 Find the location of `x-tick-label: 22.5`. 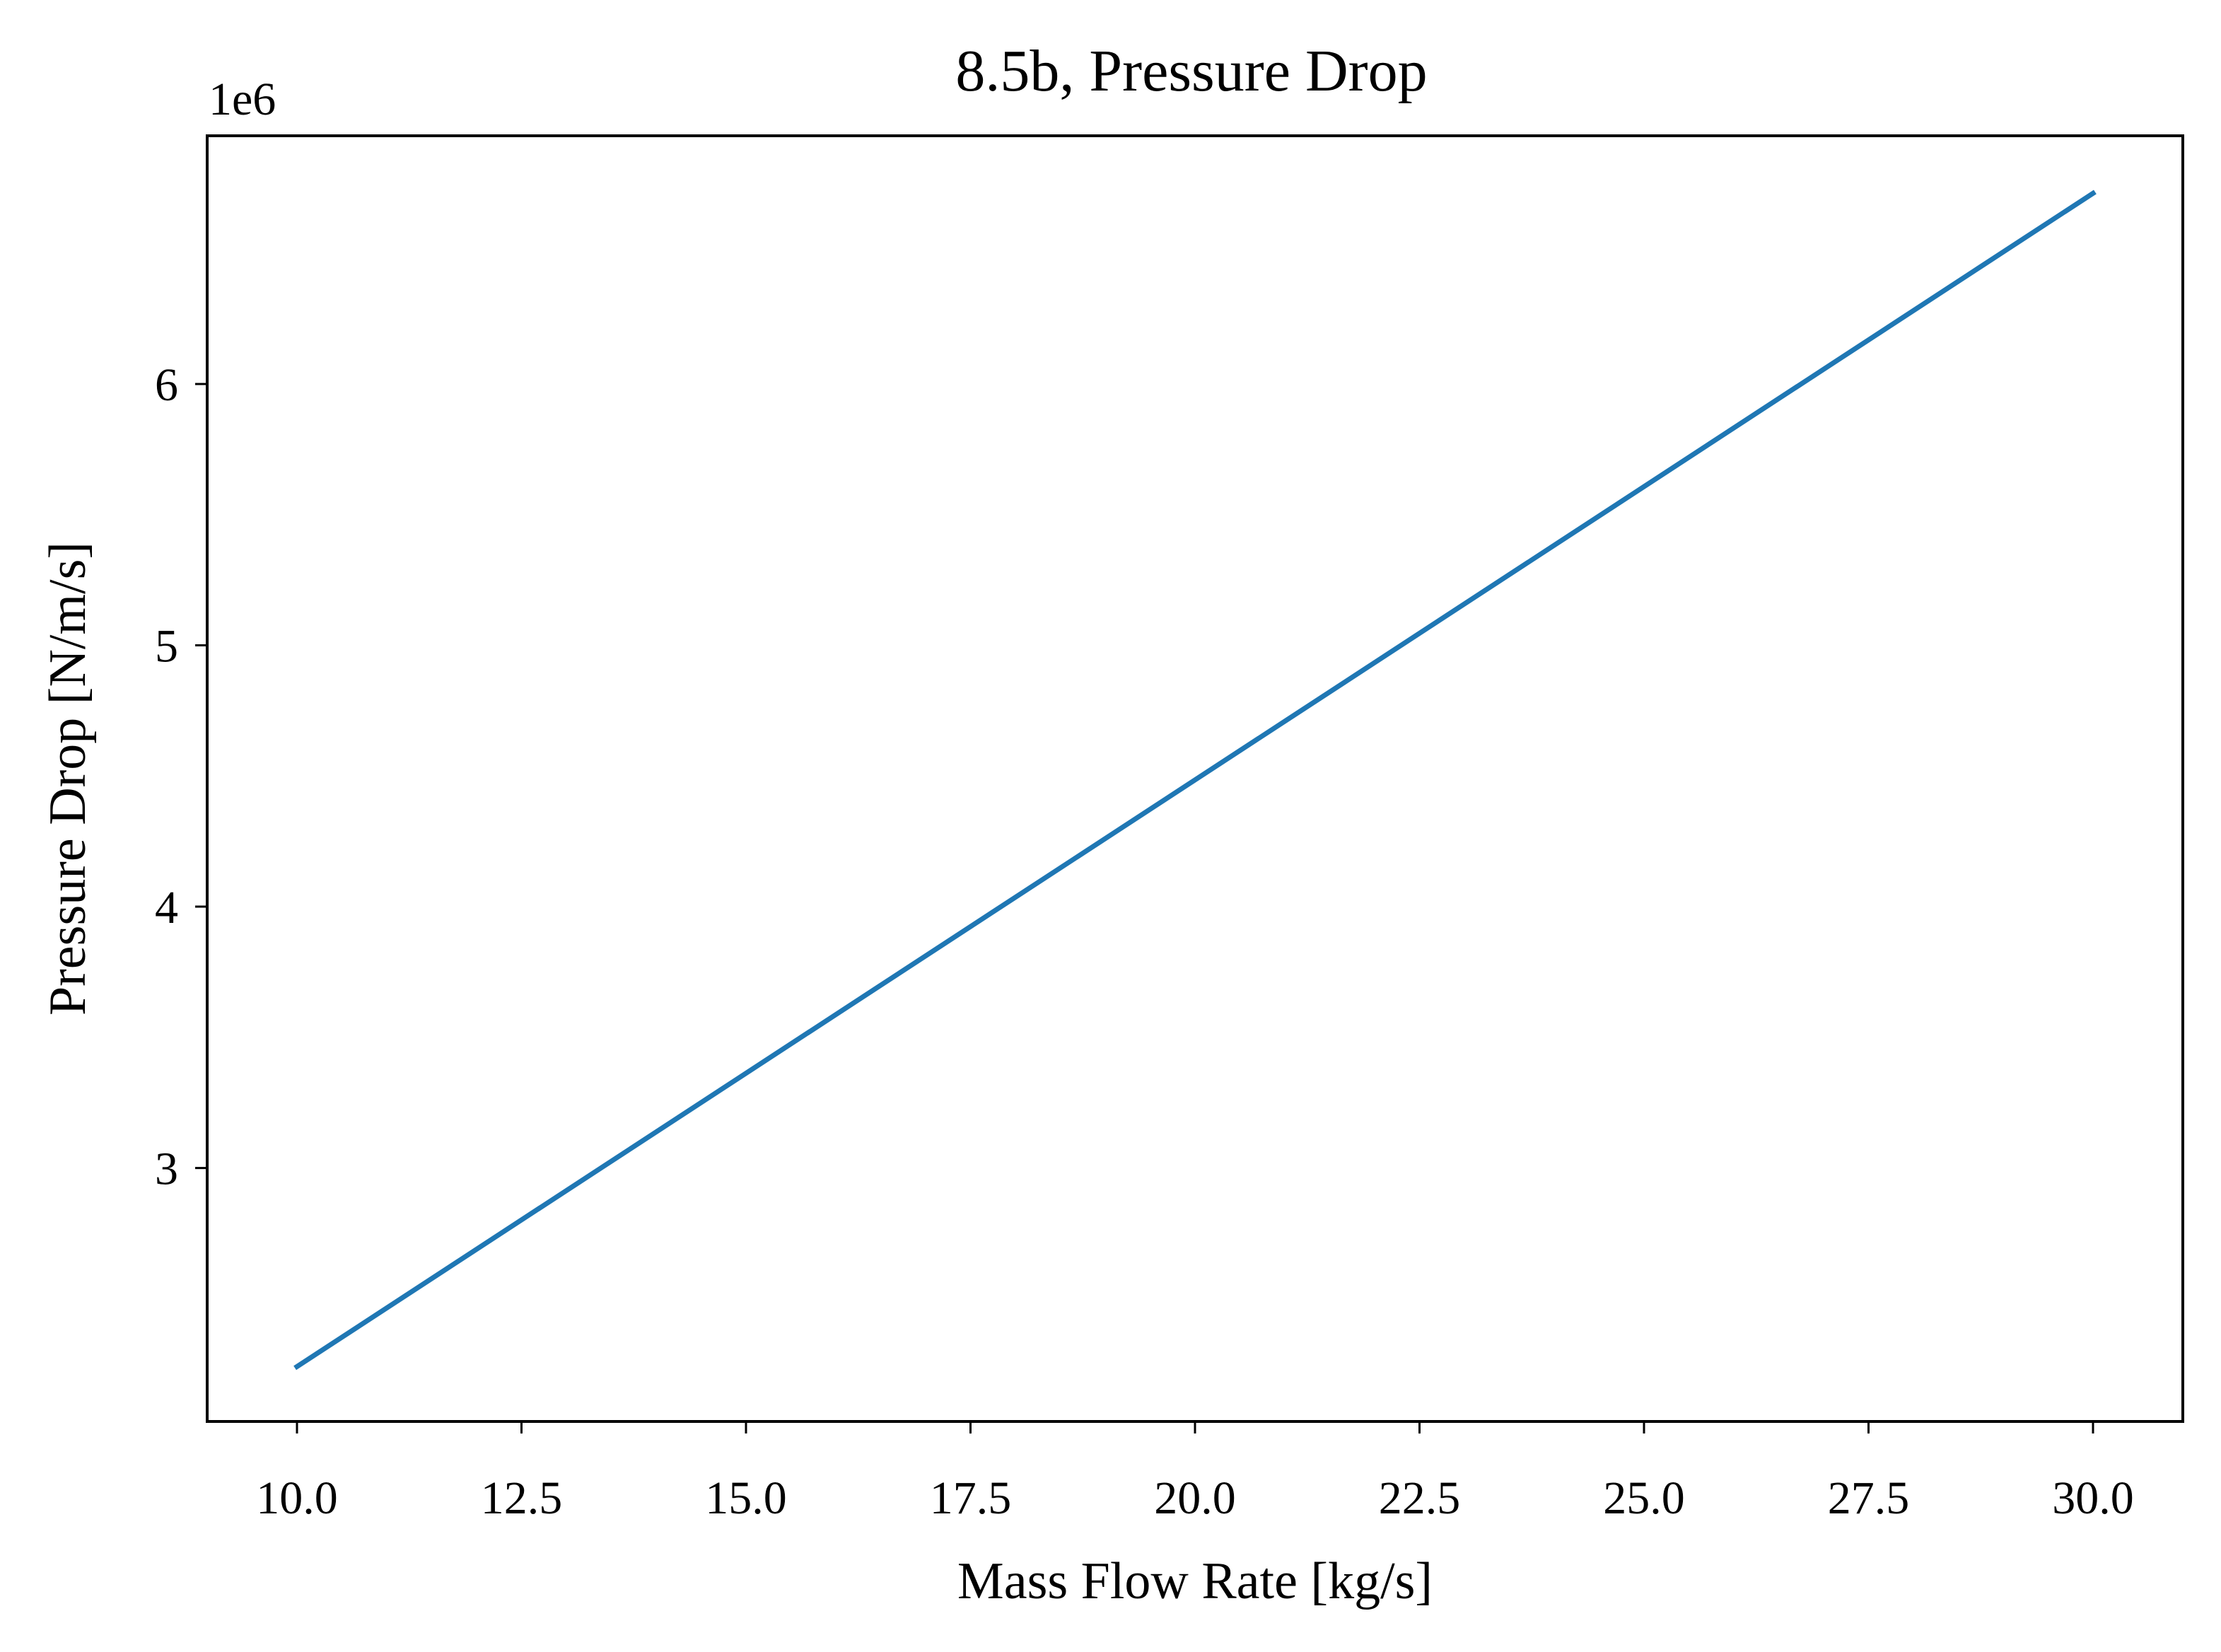

x-tick-label: 22.5 is located at coordinates (1420, 1498).